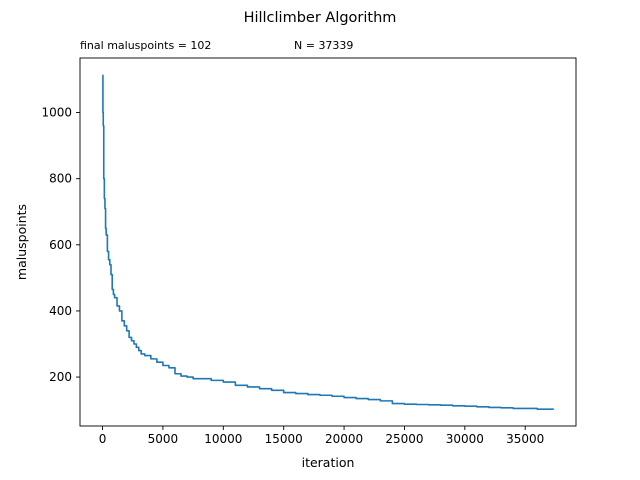  I want to click on x-axis-ticks: 0 5000 10000 15000 20000 25000 30000 35000, so click(321, 436).